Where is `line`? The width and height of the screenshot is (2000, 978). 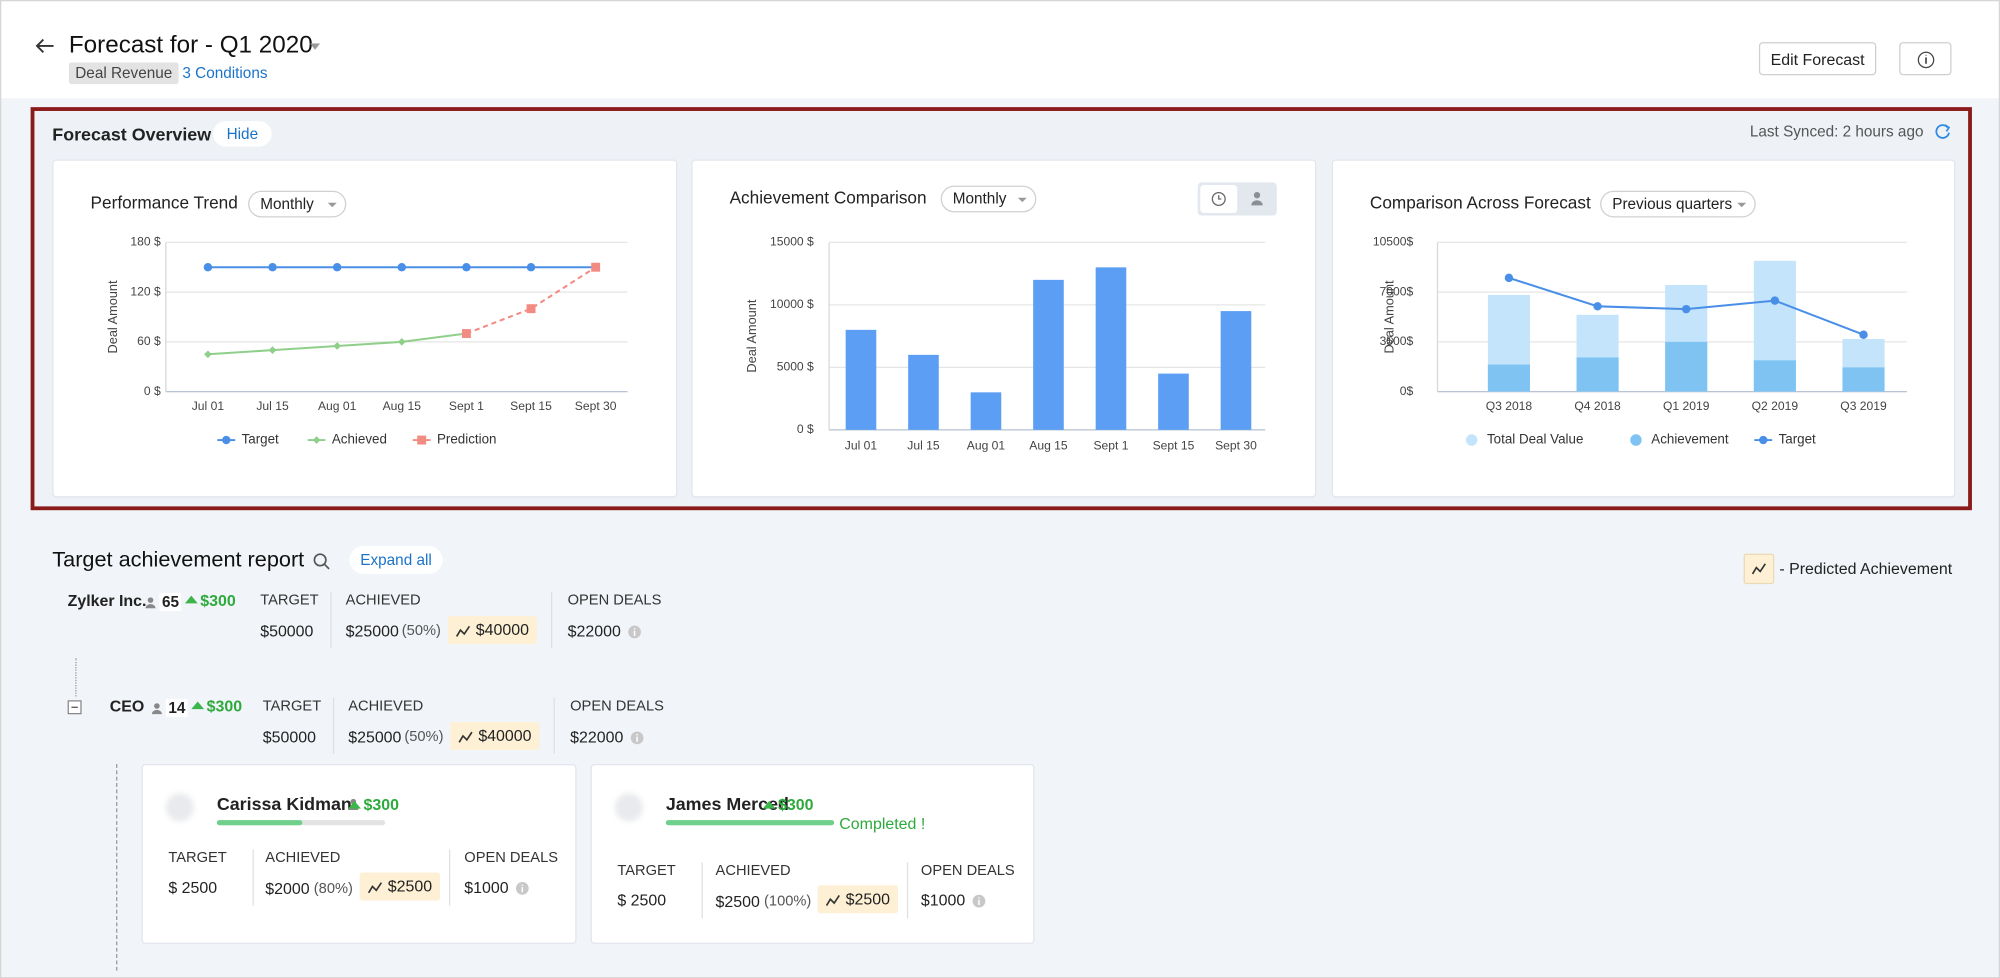 line is located at coordinates (531, 300).